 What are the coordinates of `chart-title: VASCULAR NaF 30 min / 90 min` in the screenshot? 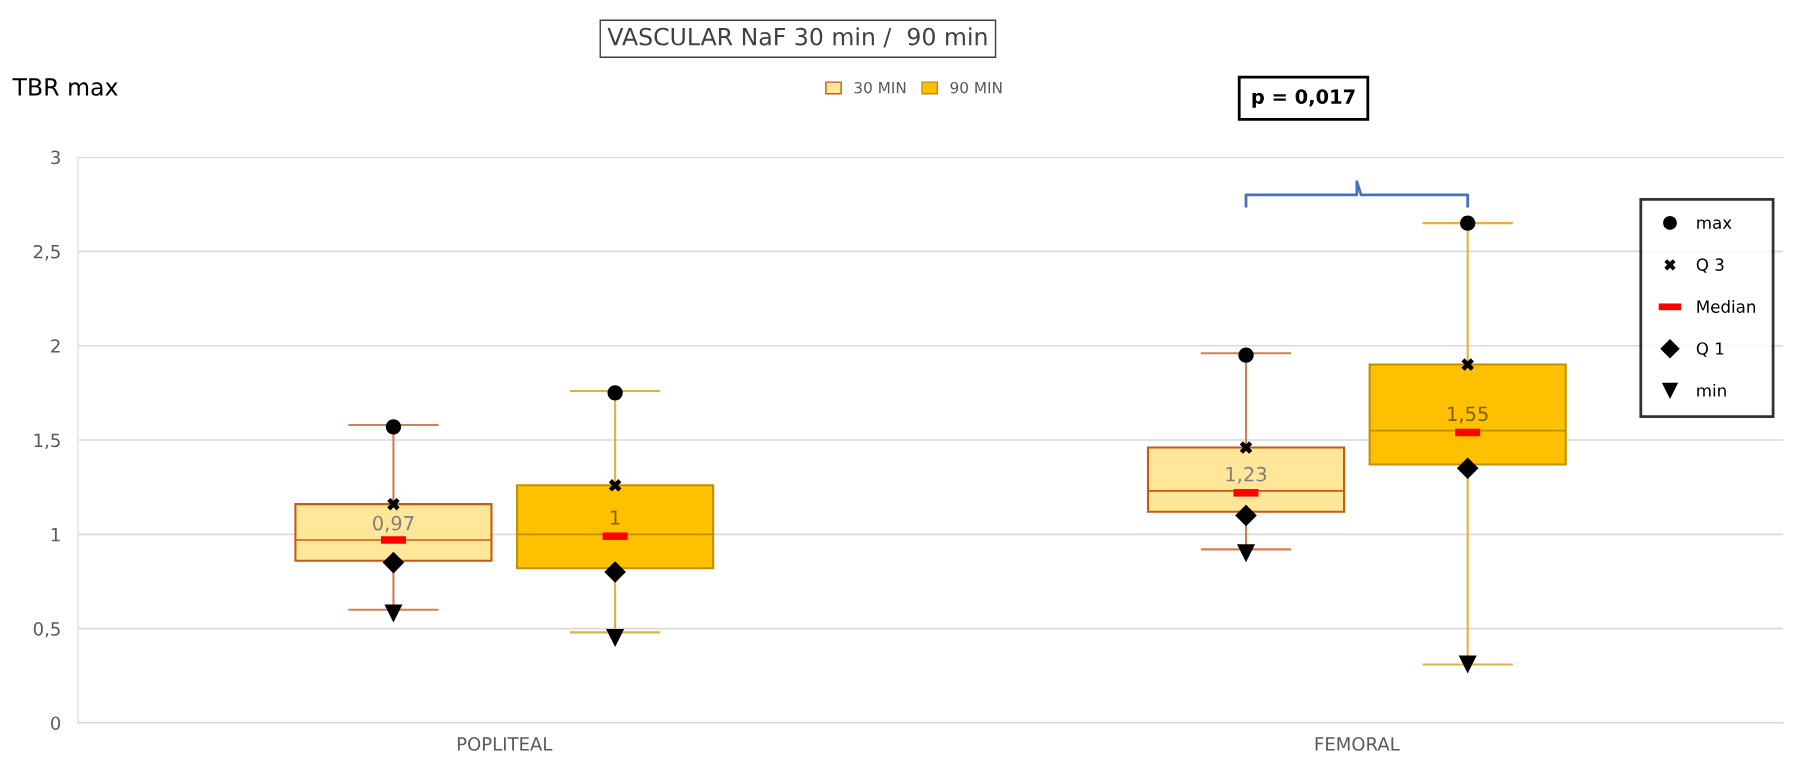 It's located at (797, 37).